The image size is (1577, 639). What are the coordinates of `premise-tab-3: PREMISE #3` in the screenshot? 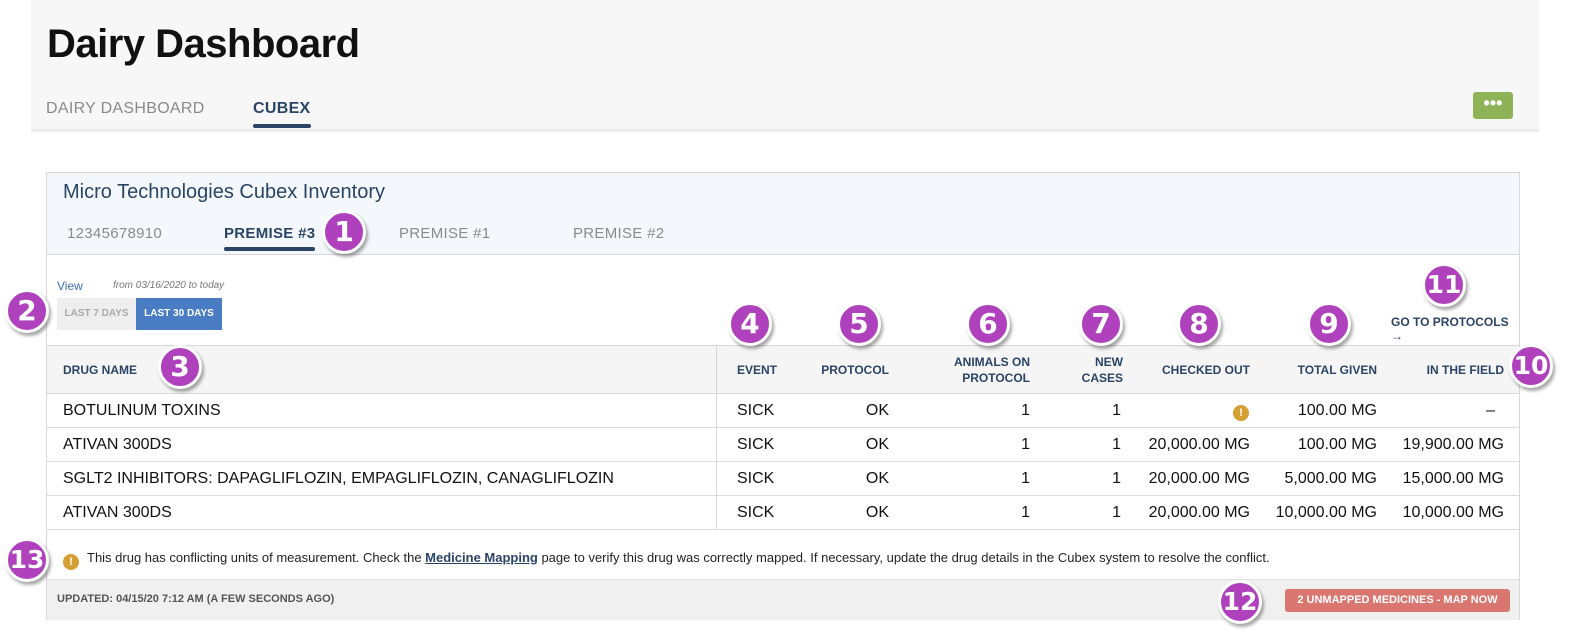 It's located at (270, 238).